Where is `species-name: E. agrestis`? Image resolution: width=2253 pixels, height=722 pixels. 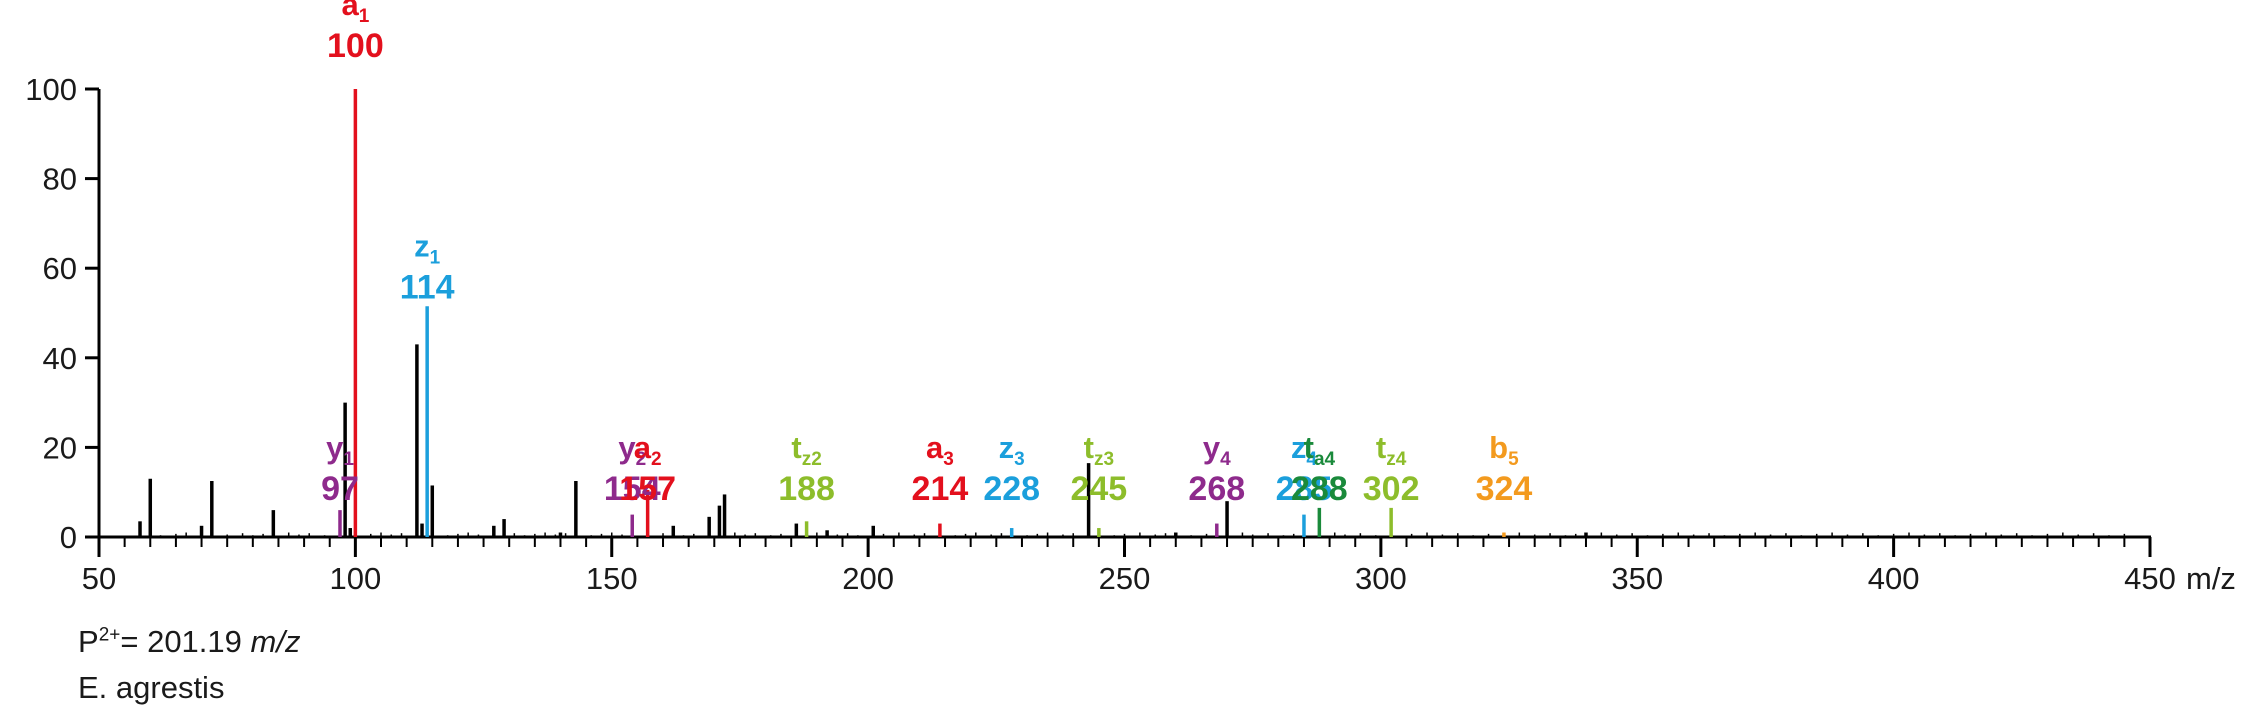 species-name: E. agrestis is located at coordinates (151, 687).